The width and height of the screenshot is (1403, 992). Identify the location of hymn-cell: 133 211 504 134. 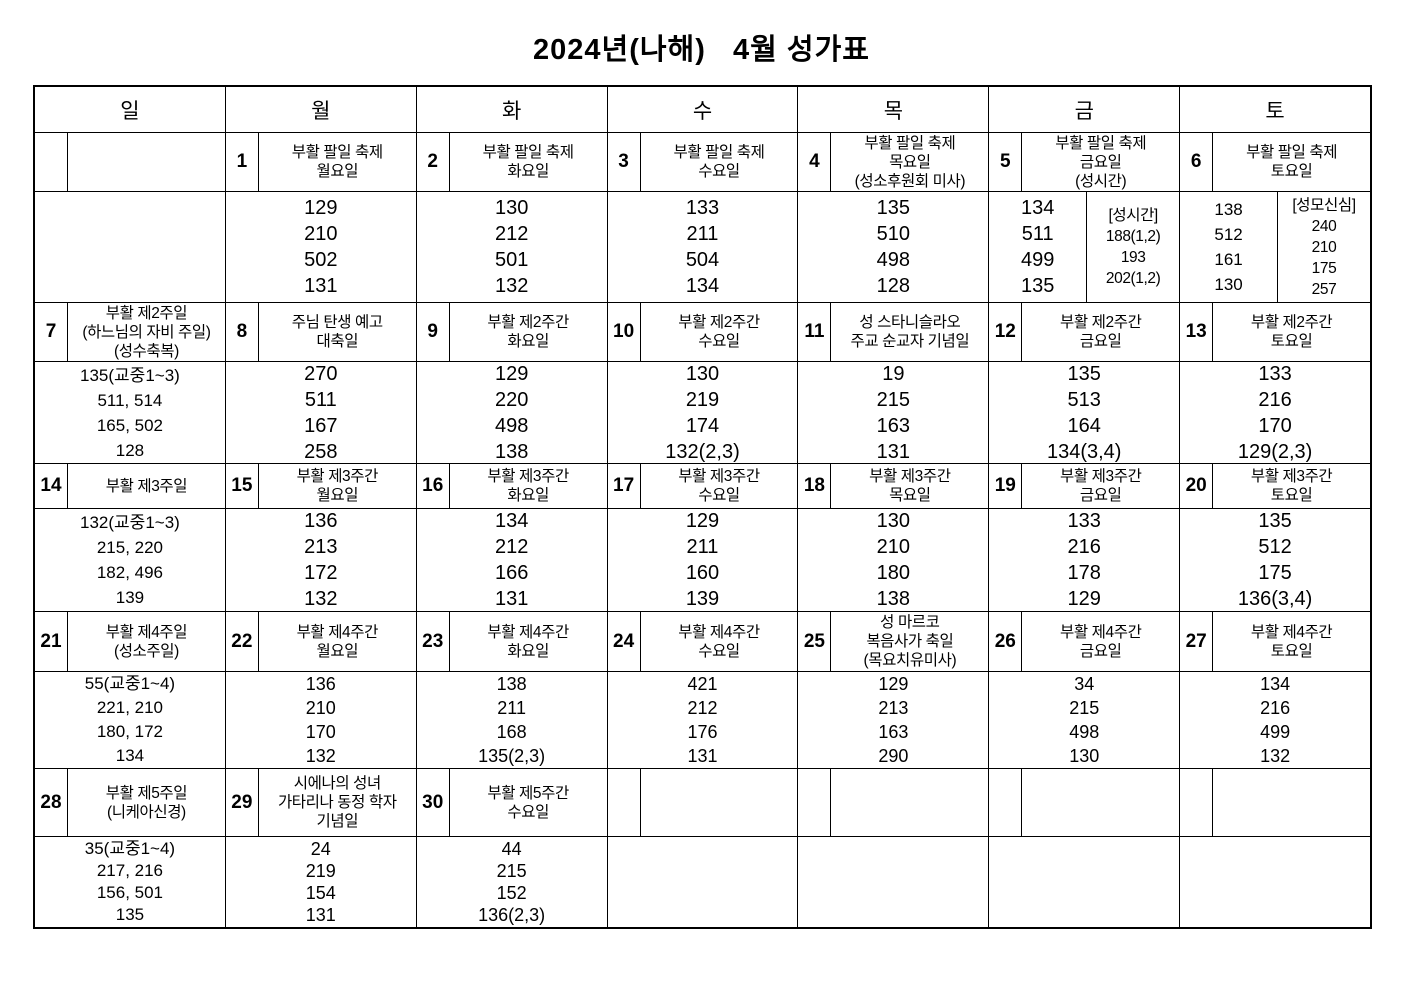
(703, 247).